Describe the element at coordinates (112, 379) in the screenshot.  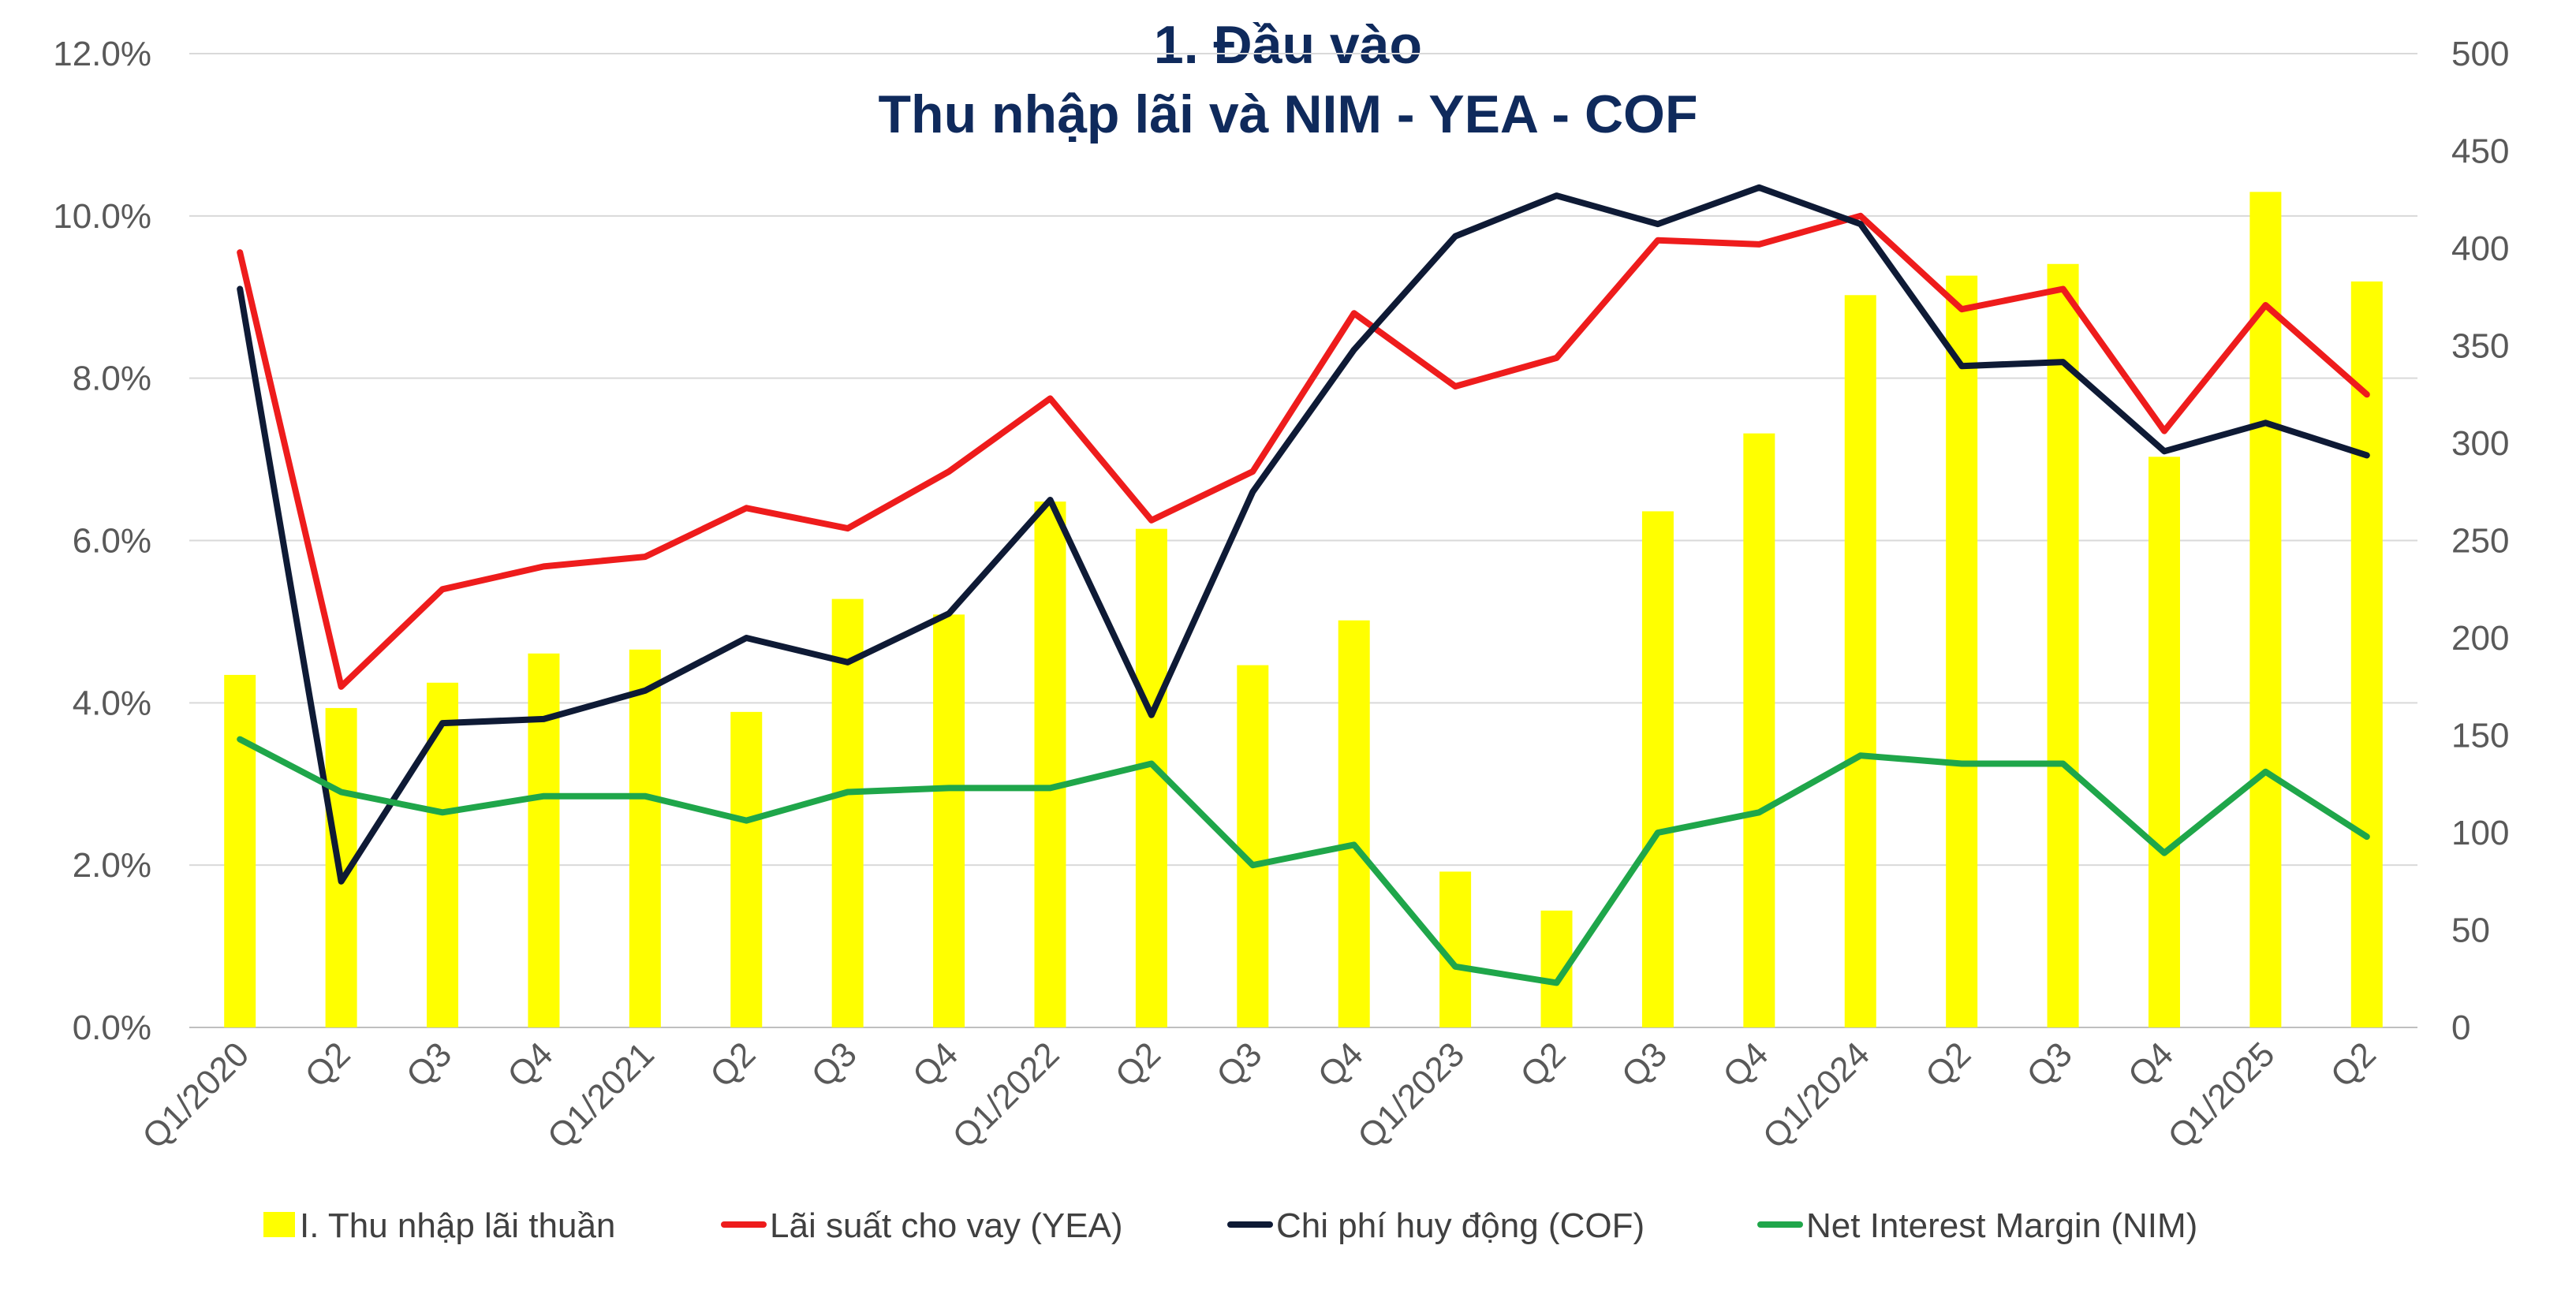
I see `left-axis-tick-label: 8.0%` at that location.